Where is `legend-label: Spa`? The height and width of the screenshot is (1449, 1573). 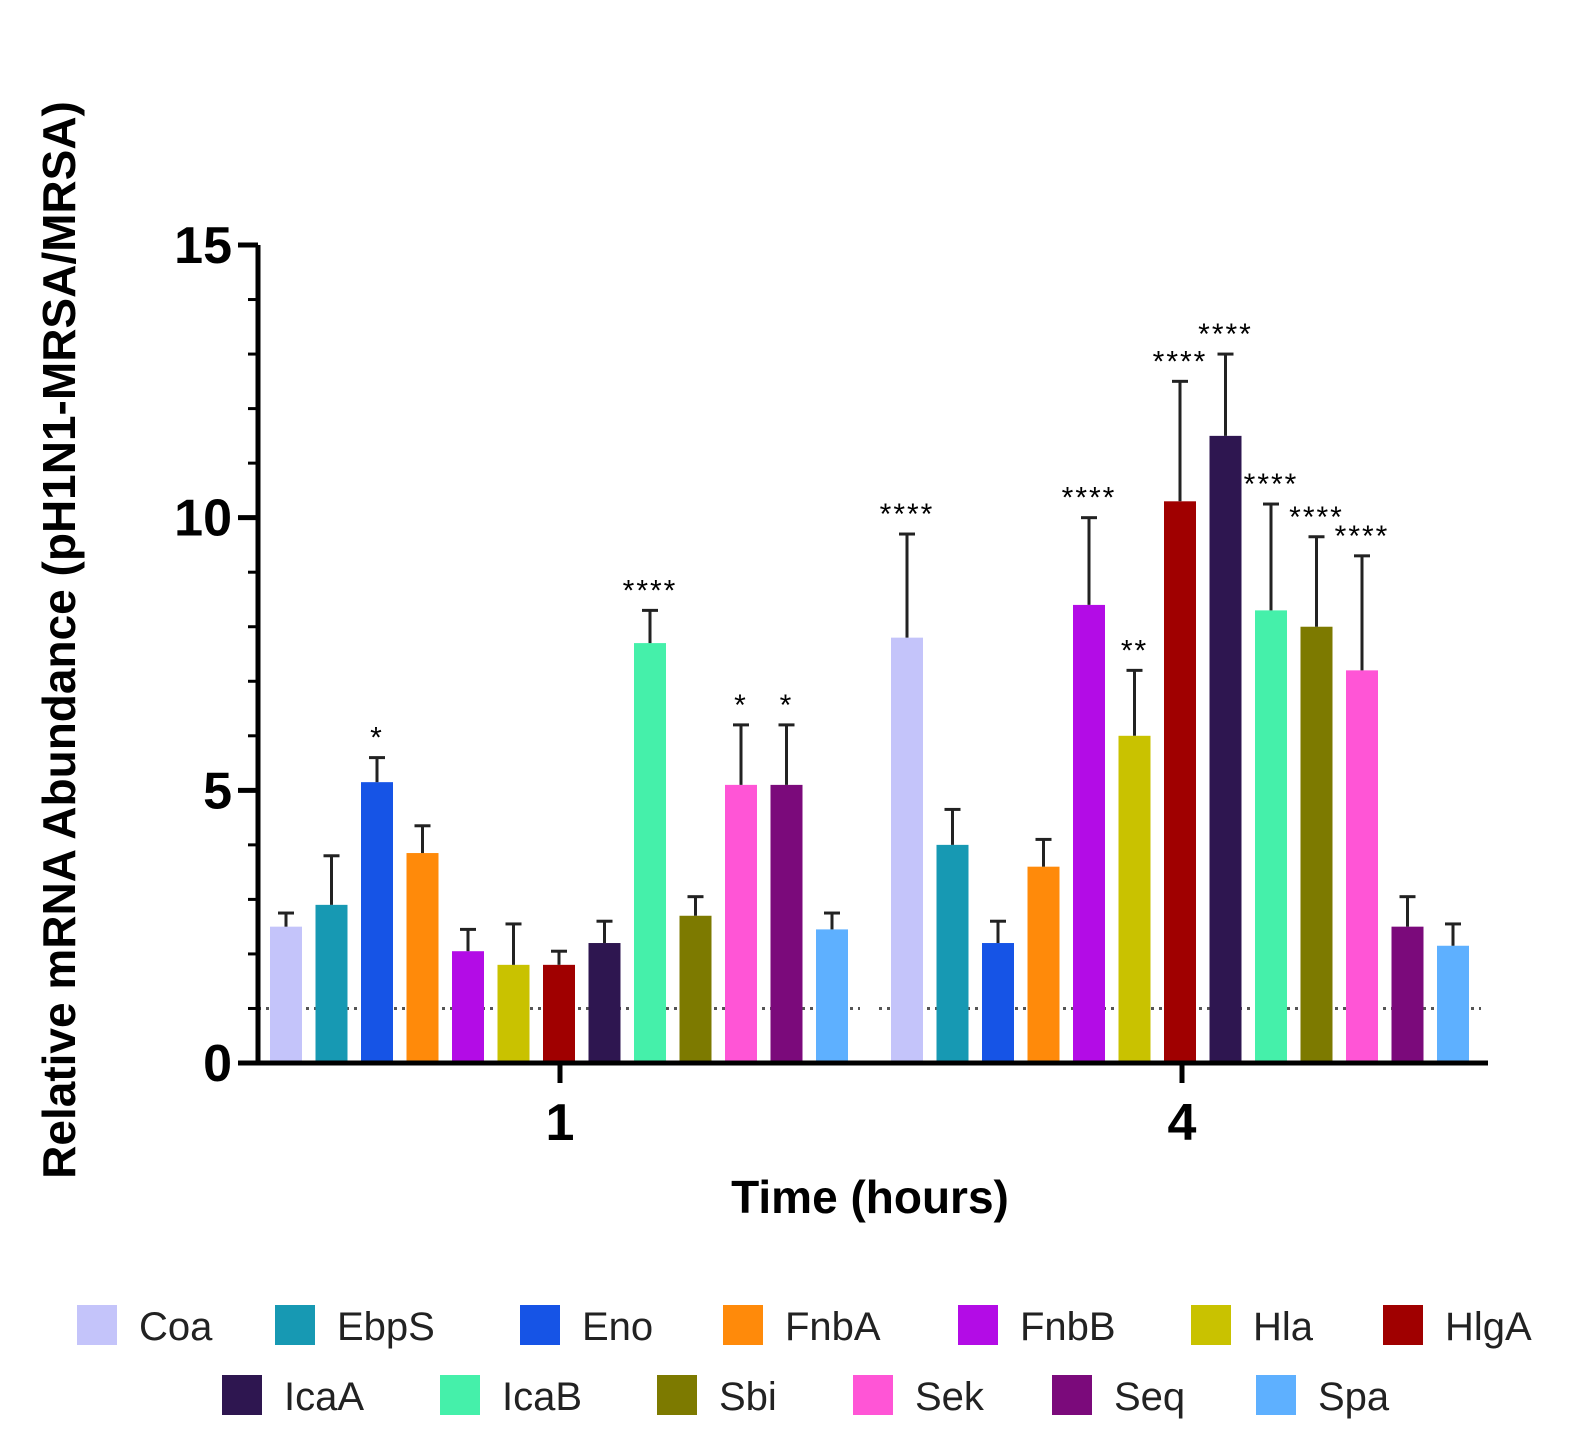
legend-label: Spa is located at coordinates (1354, 1397).